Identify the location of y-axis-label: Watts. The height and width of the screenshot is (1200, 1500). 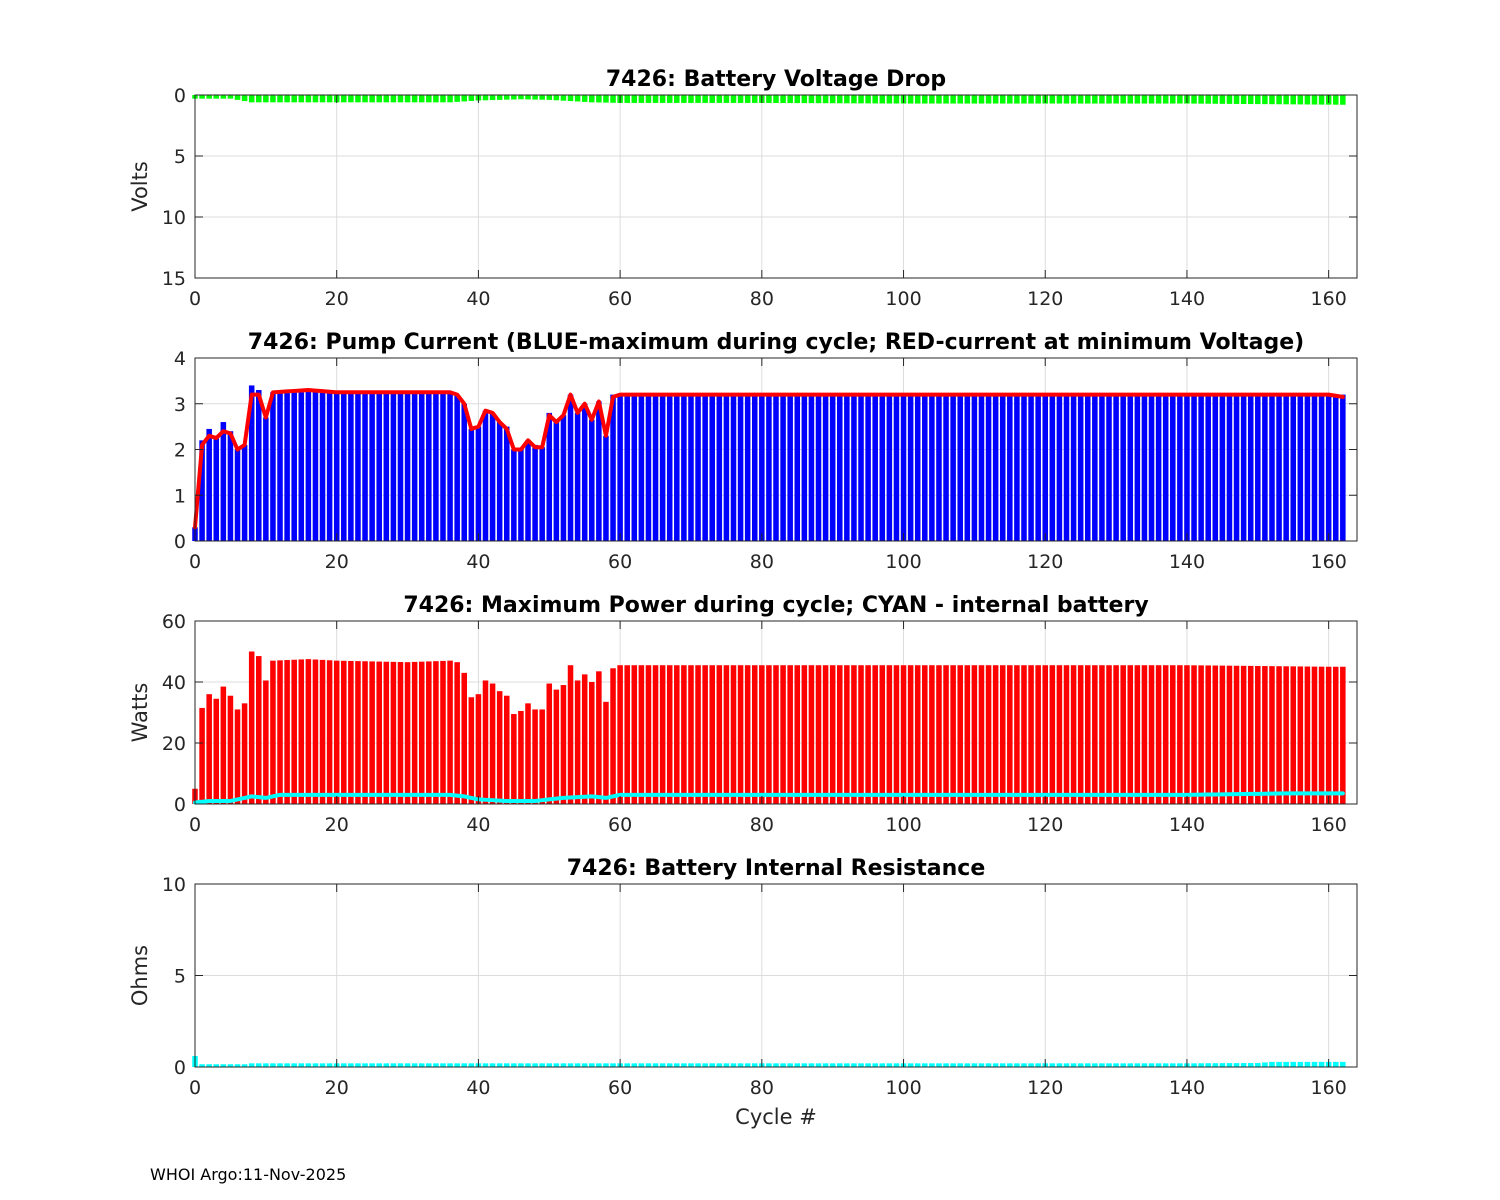
(140, 713).